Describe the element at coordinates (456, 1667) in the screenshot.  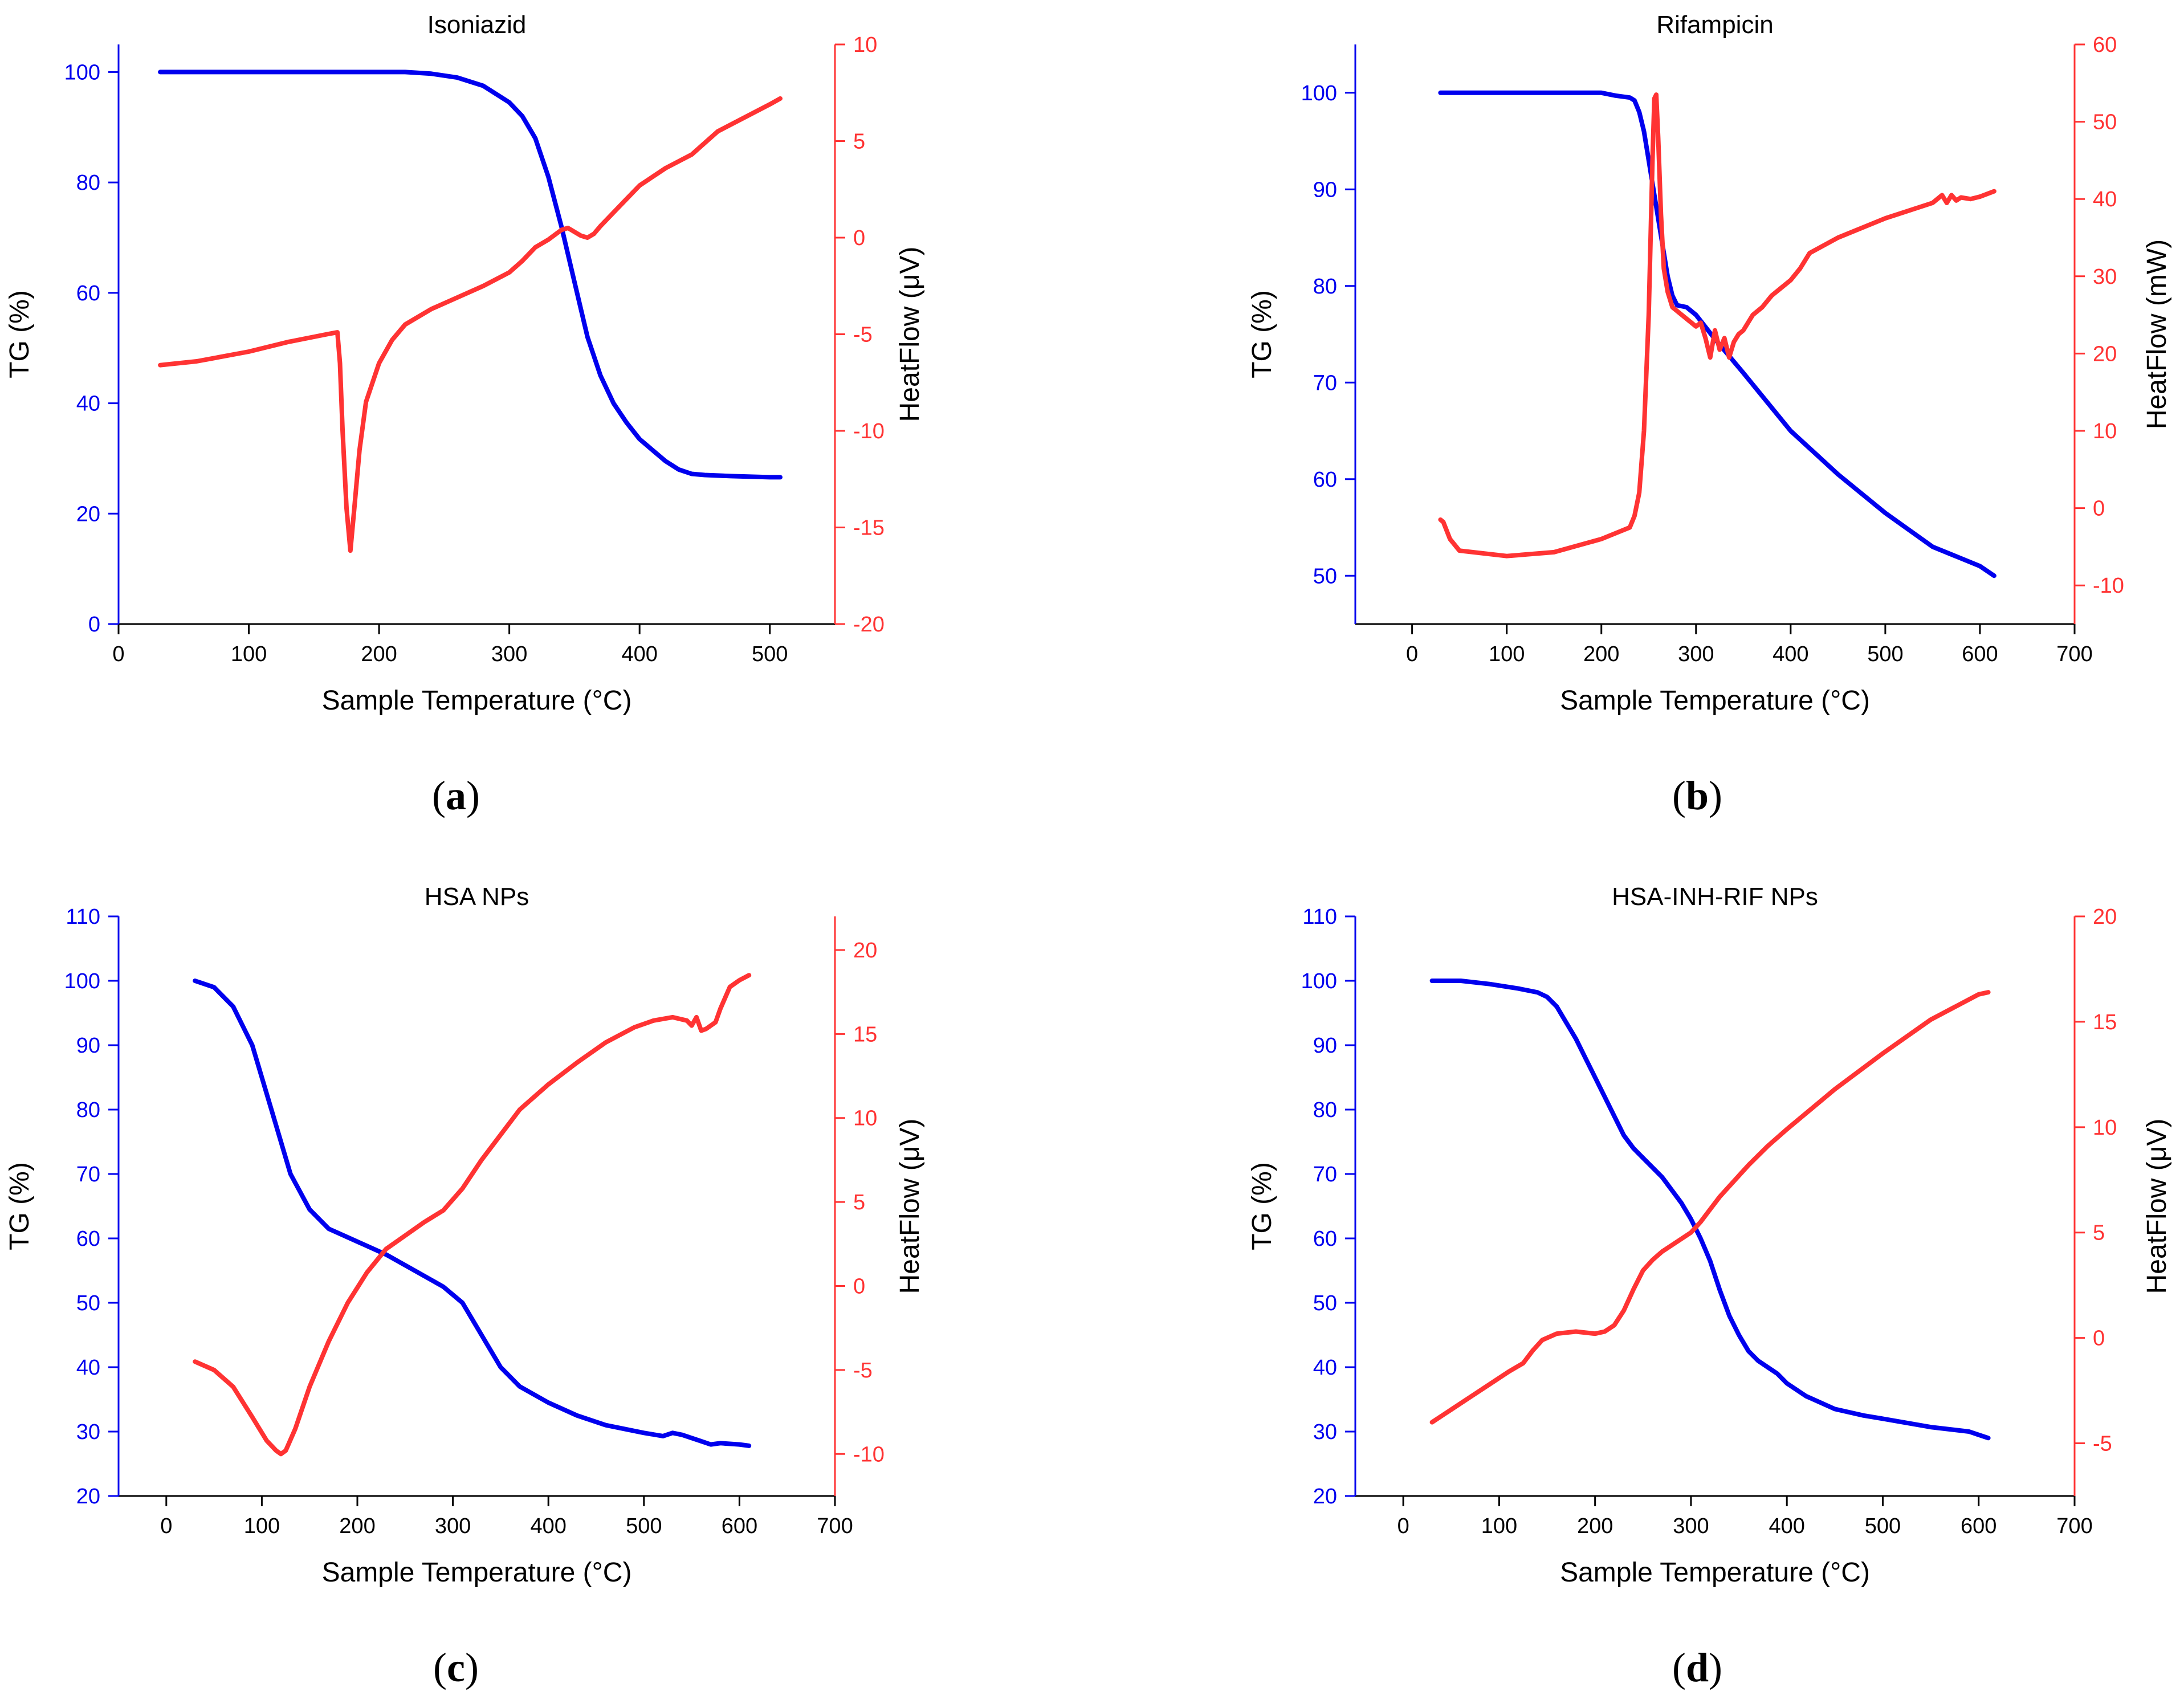
I see `panel-label: (c)` at that location.